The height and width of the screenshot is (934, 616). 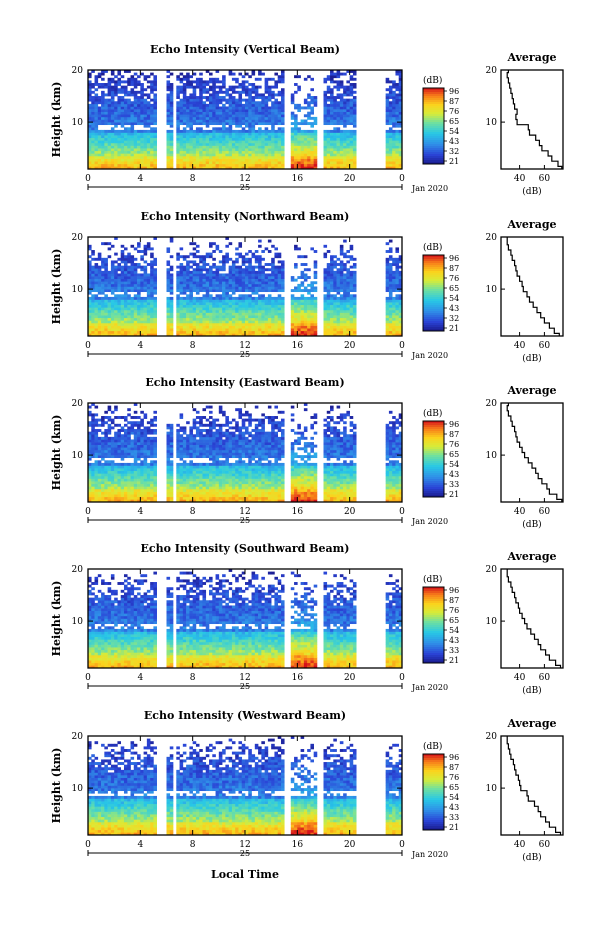 I want to click on colorbar-segment, so click(x=433, y=278).